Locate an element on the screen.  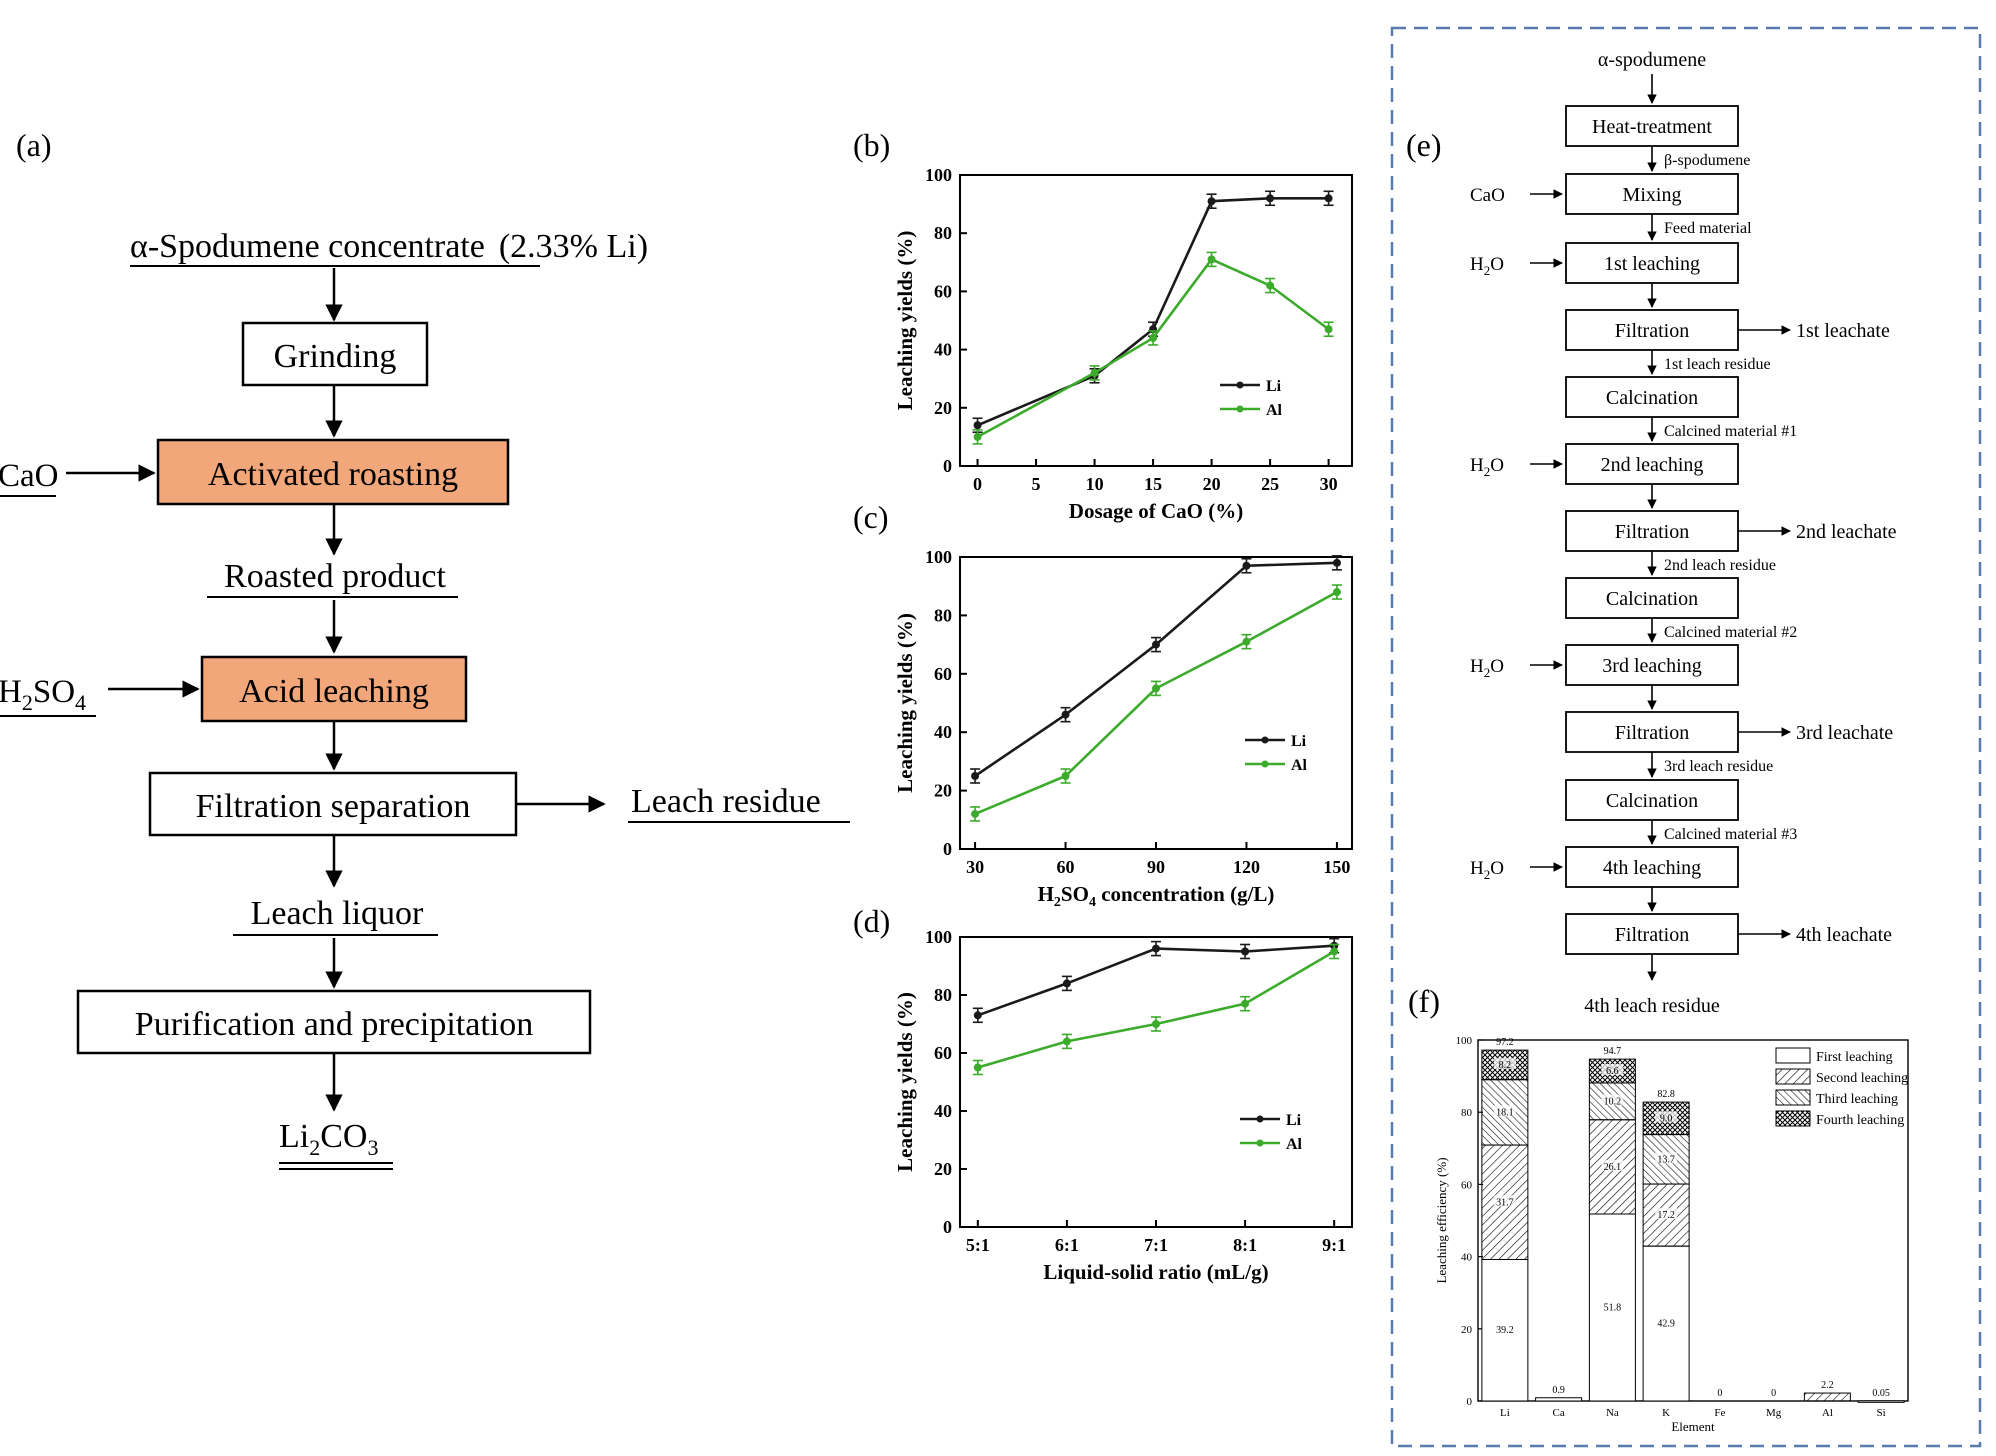
x-tick-label: Na is located at coordinates (1612, 1413).